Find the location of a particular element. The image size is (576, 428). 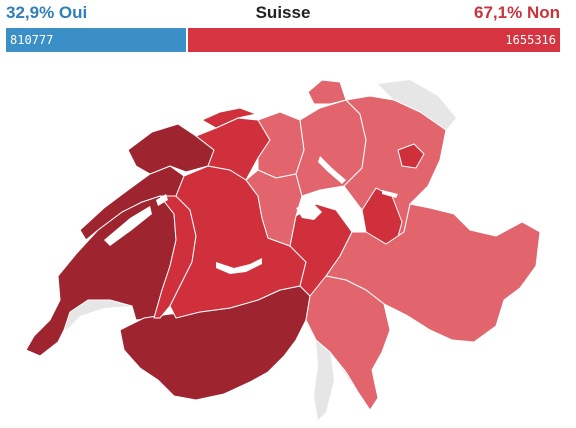

region-basel is located at coordinates (229, 118).